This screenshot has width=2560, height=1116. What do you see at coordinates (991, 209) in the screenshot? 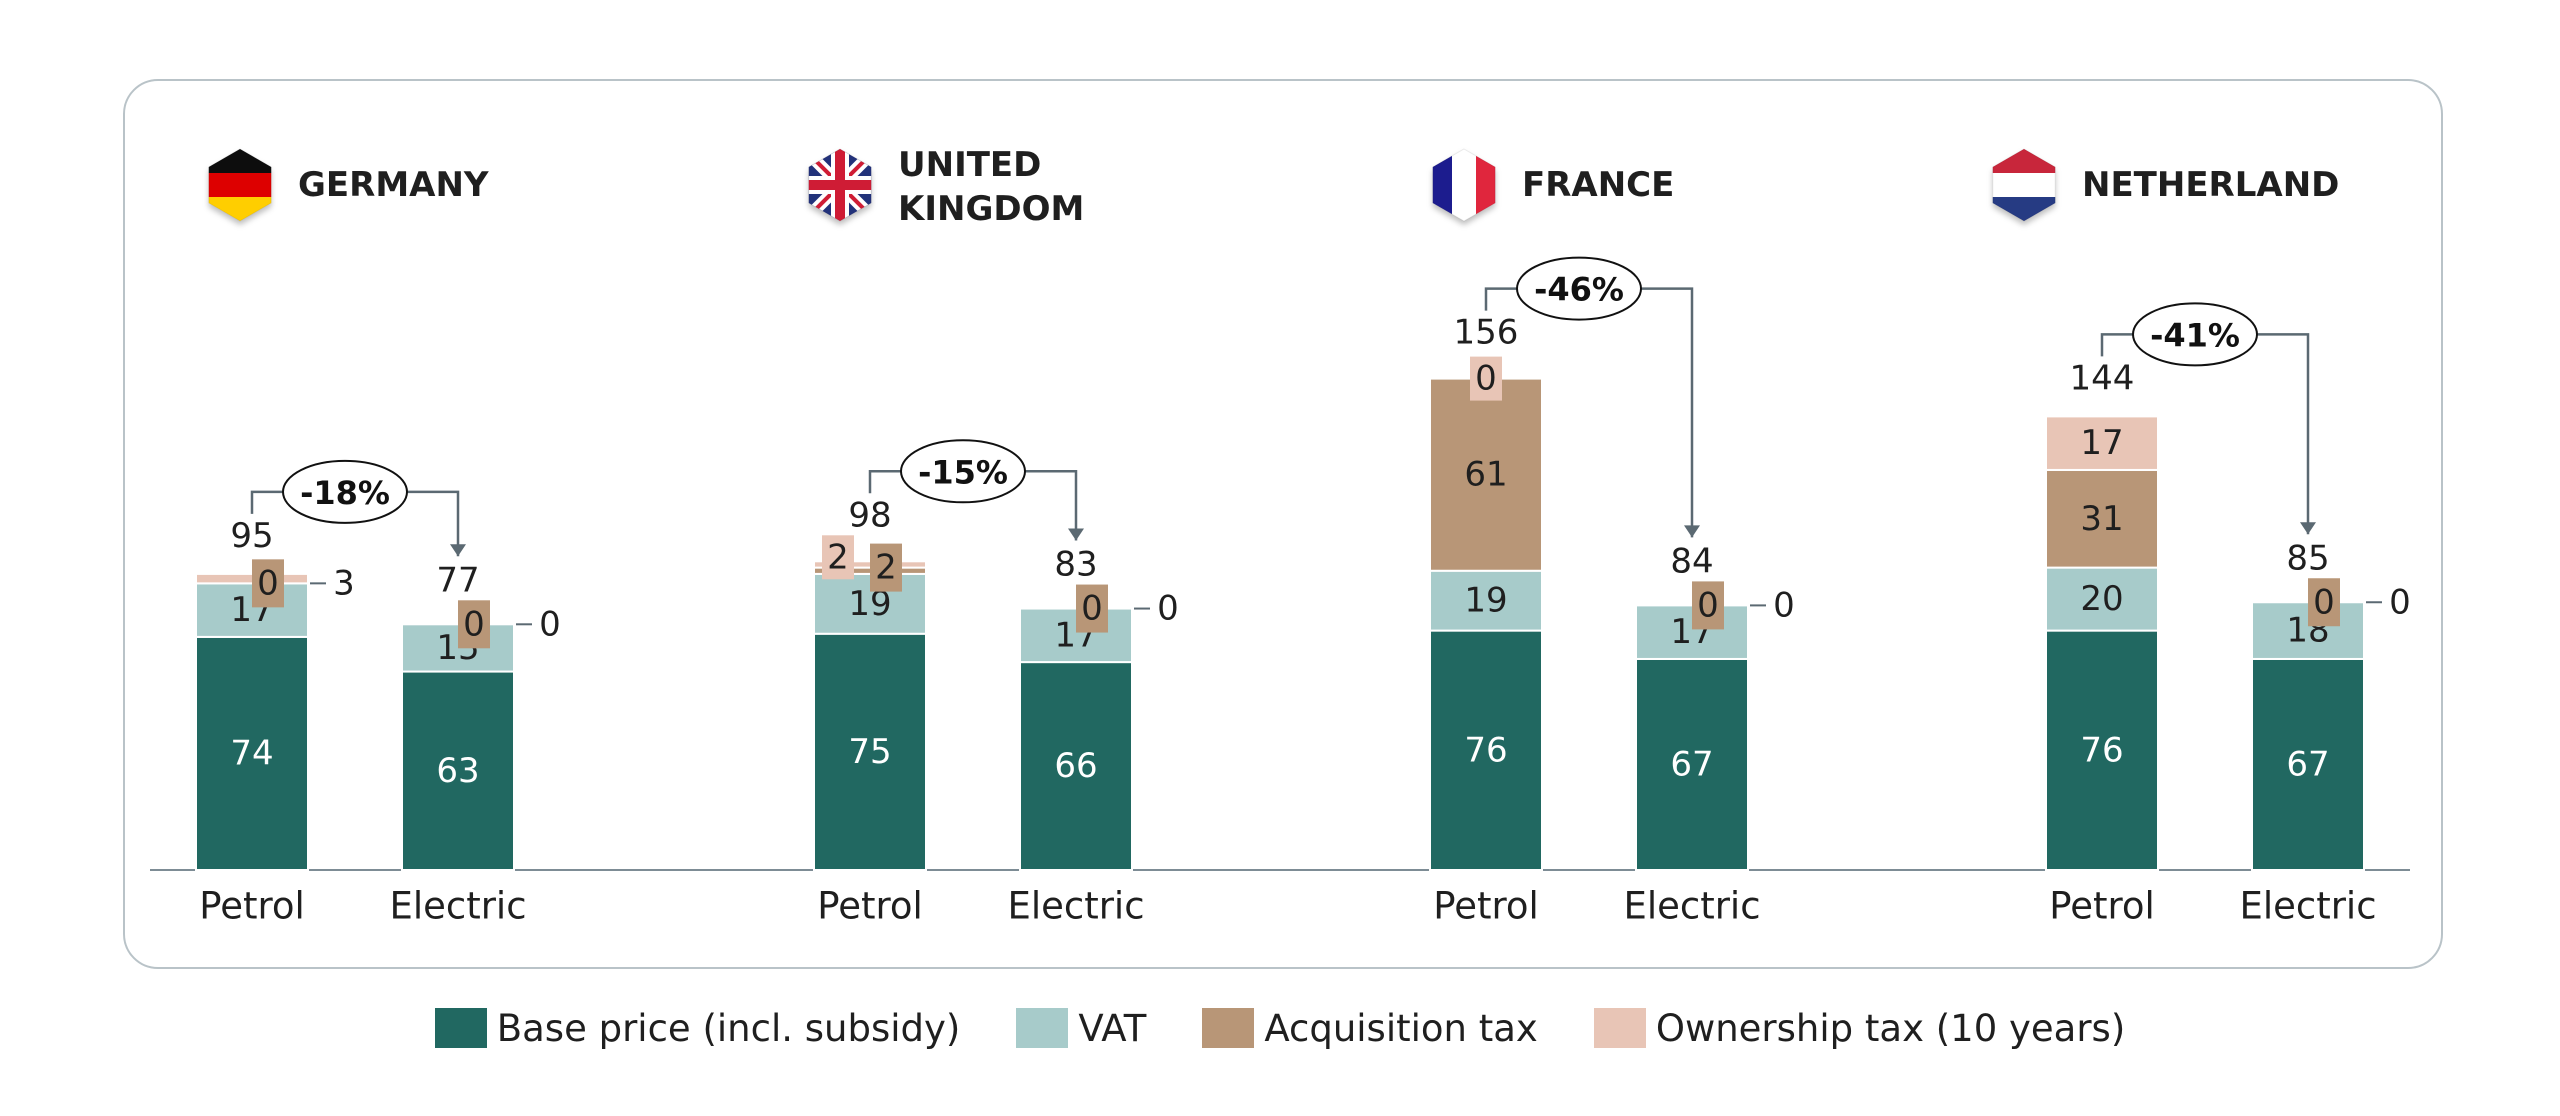
I see `country-name-line: KINGDOM` at bounding box center [991, 209].